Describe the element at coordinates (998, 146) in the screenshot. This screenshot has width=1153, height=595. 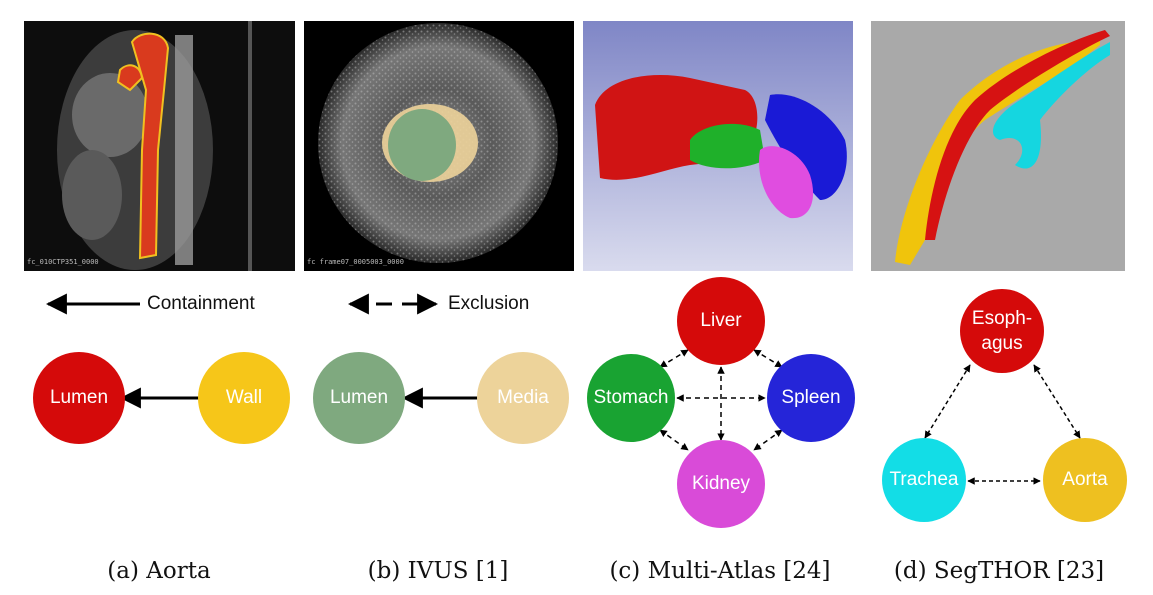
I see `segthor-3d-image` at that location.